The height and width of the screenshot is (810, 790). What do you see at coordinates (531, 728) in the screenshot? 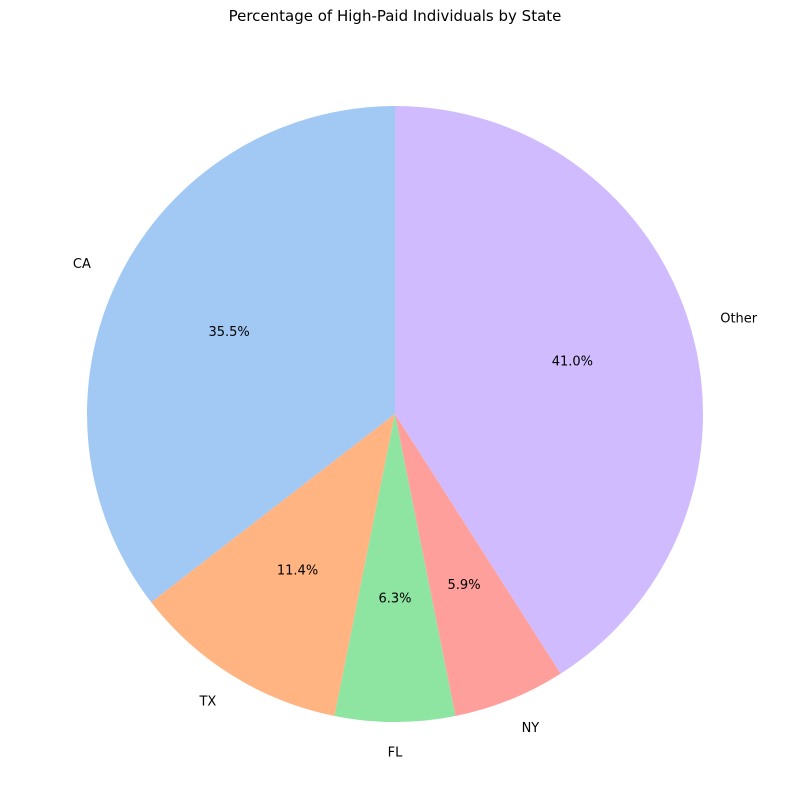
I see `slice-label-ny: NY` at bounding box center [531, 728].